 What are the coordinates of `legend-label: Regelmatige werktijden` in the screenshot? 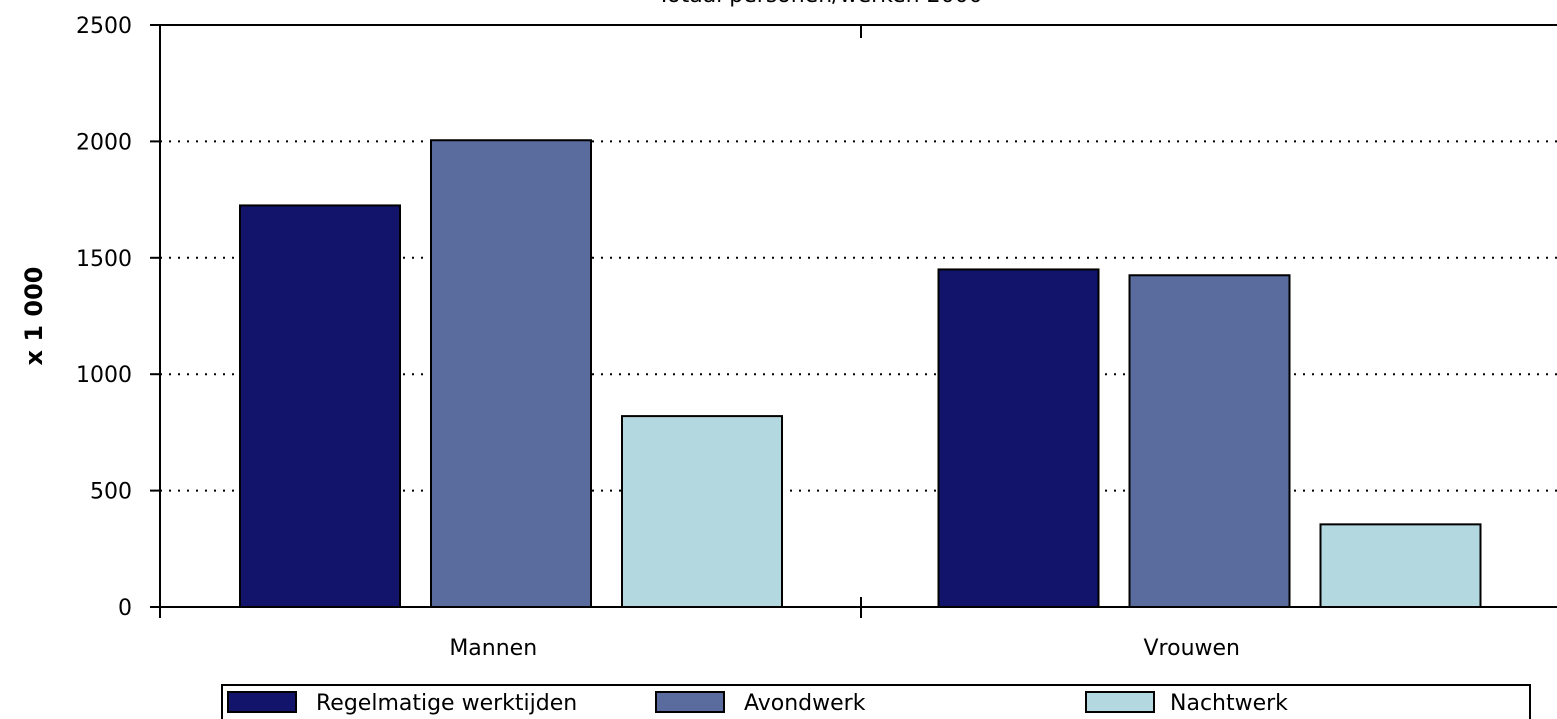 It's located at (446, 703).